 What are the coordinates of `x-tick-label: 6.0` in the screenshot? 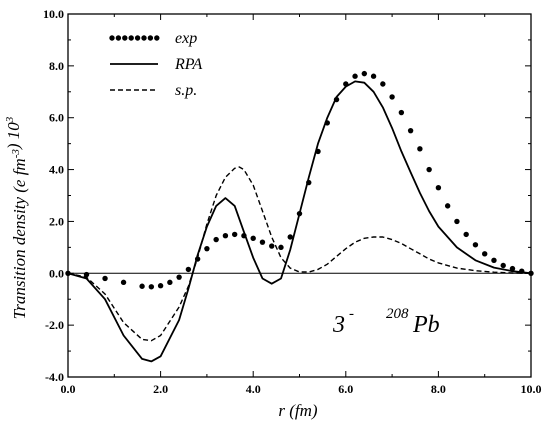 It's located at (345, 389).